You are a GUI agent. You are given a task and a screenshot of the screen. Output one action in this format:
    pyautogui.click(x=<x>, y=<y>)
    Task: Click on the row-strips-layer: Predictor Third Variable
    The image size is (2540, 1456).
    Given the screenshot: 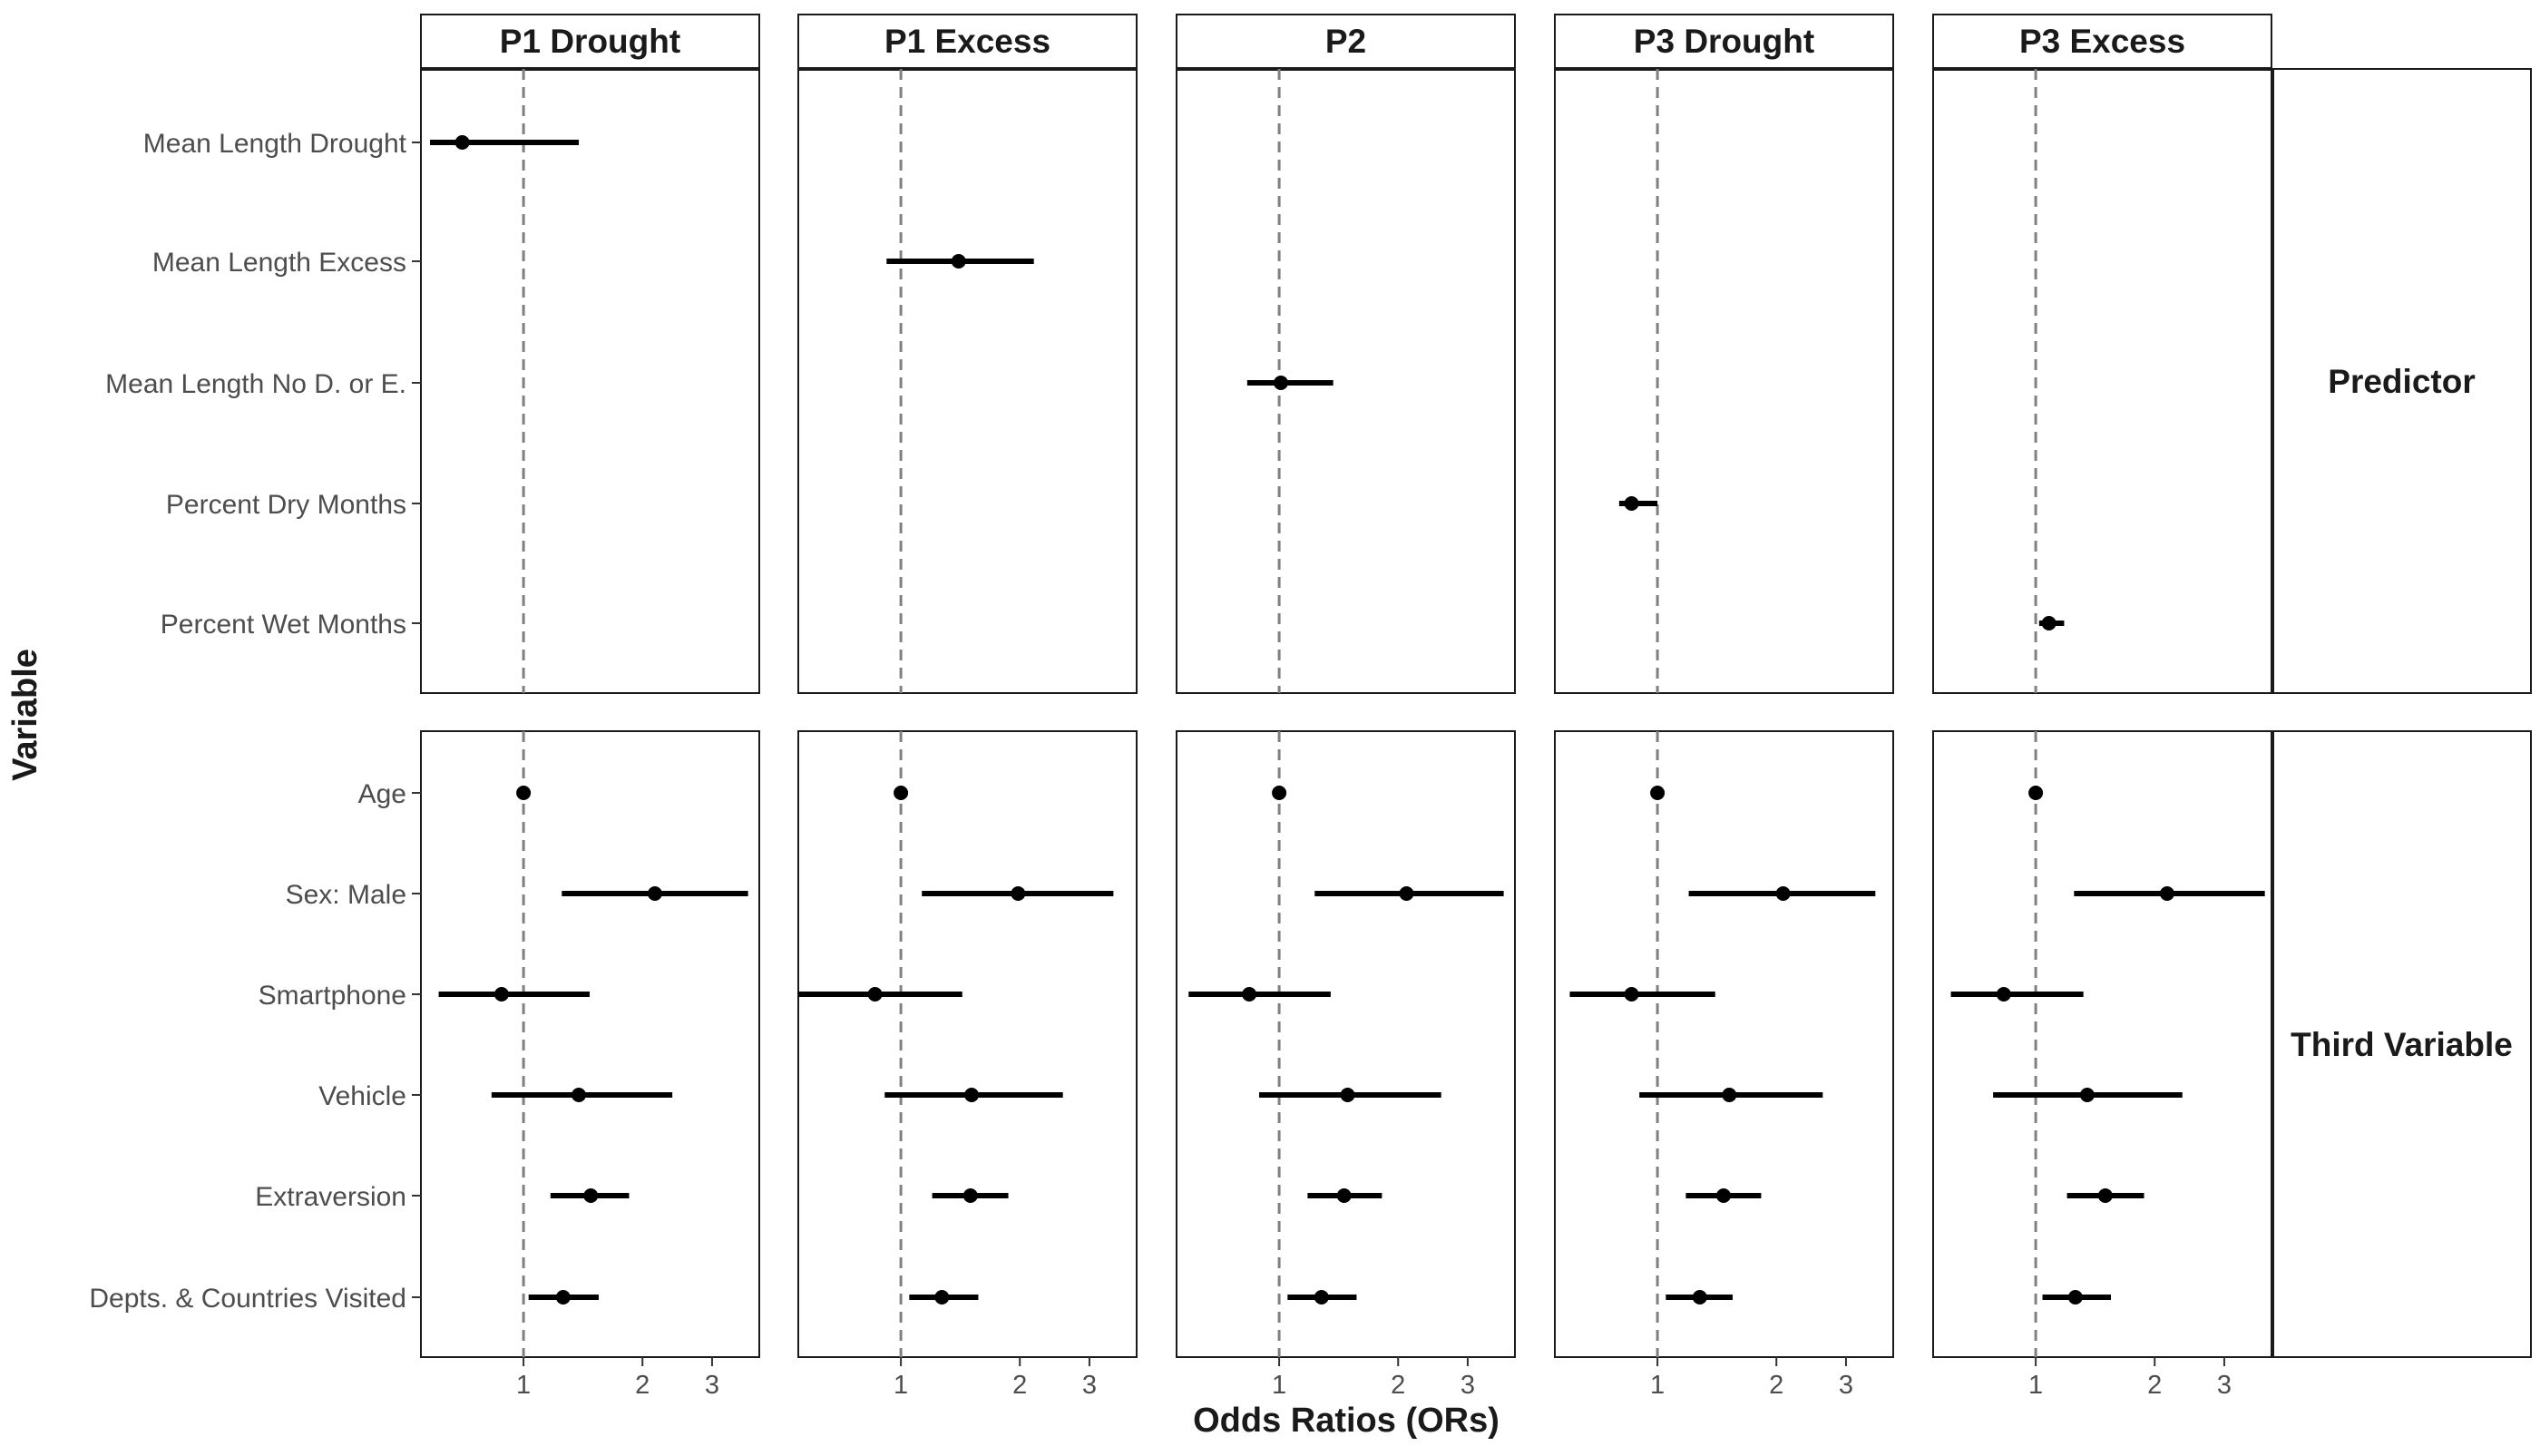 What is the action you would take?
    pyautogui.click(x=2401, y=713)
    